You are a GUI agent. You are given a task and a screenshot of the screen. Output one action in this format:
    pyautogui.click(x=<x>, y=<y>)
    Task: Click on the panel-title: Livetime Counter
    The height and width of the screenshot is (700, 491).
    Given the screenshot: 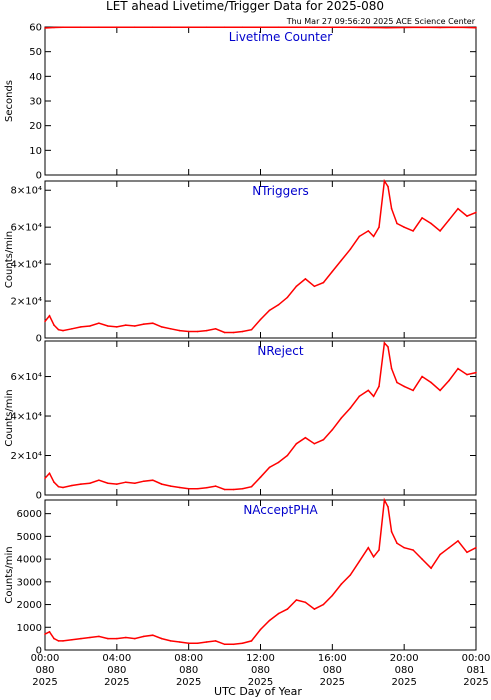 What is the action you would take?
    pyautogui.click(x=280, y=37)
    